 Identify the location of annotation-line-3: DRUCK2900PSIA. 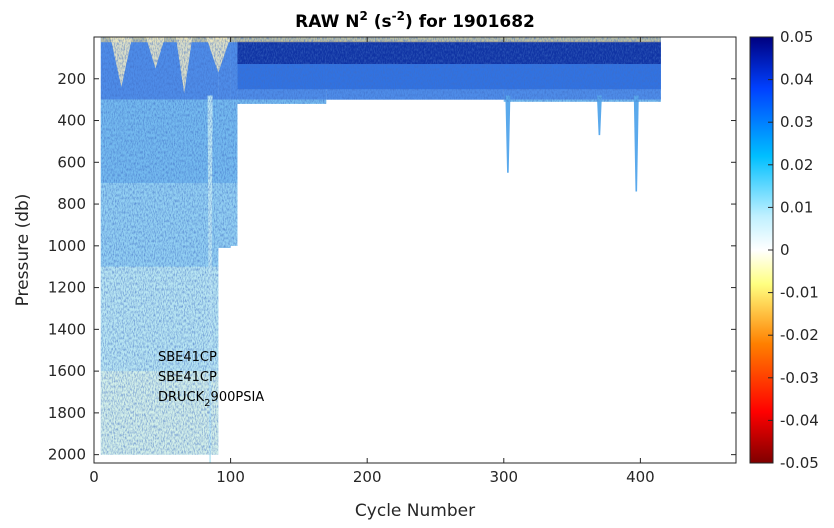
(211, 399).